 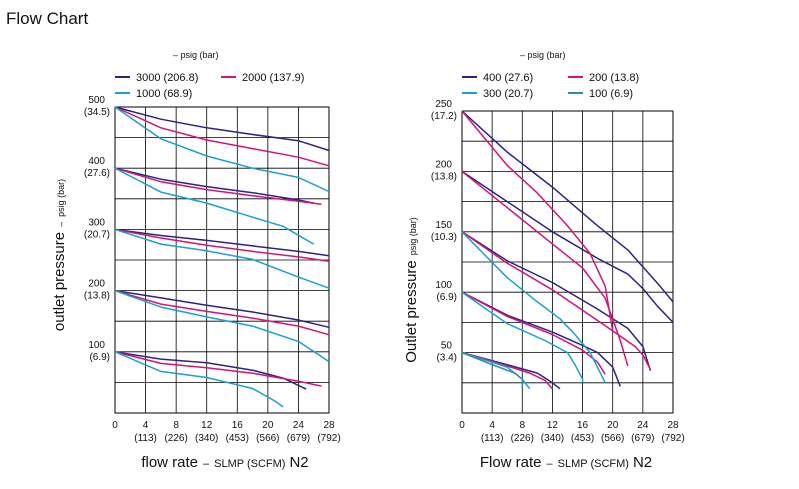 What do you see at coordinates (444, 116) in the screenshot?
I see `y-tick-sublabel: (17.2)` at bounding box center [444, 116].